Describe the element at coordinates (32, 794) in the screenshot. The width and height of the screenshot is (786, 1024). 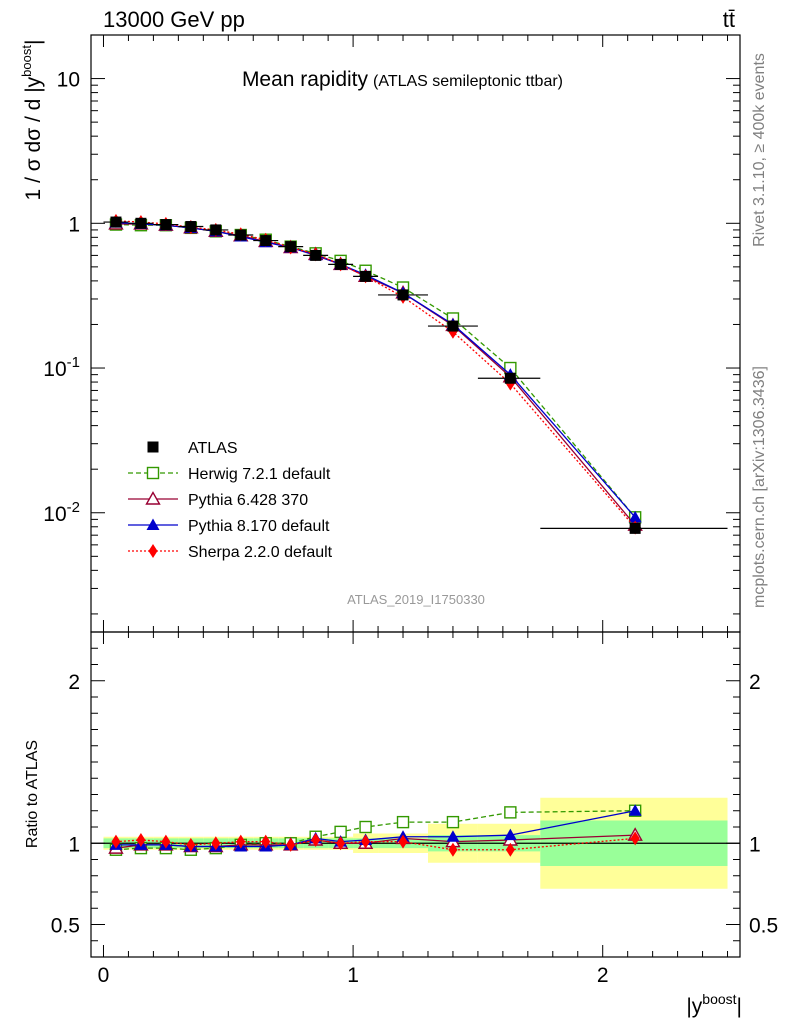
I see `y-axis-label-ratio: Ratio to ATLAS` at that location.